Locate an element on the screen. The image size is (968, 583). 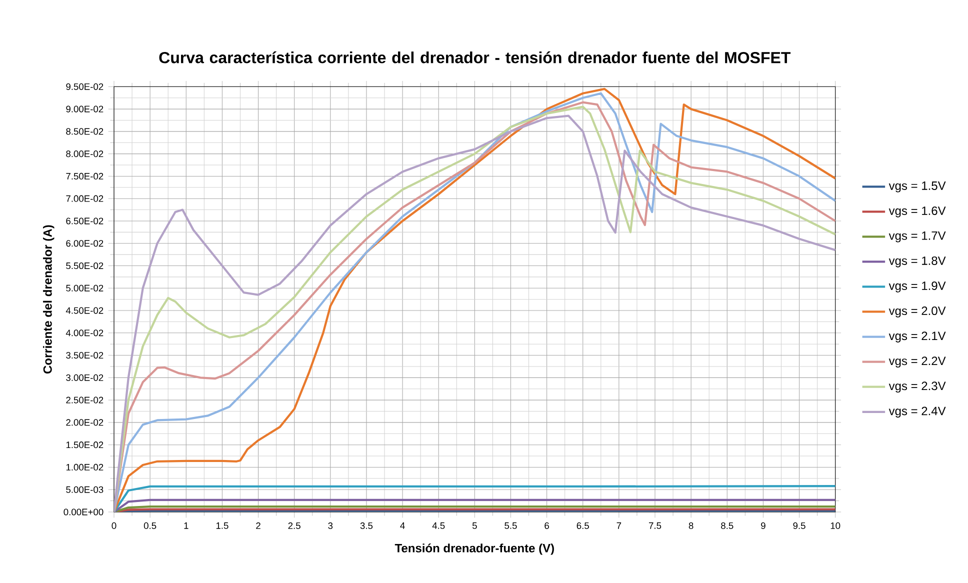
x-tick-label: 1.5 is located at coordinates (222, 526).